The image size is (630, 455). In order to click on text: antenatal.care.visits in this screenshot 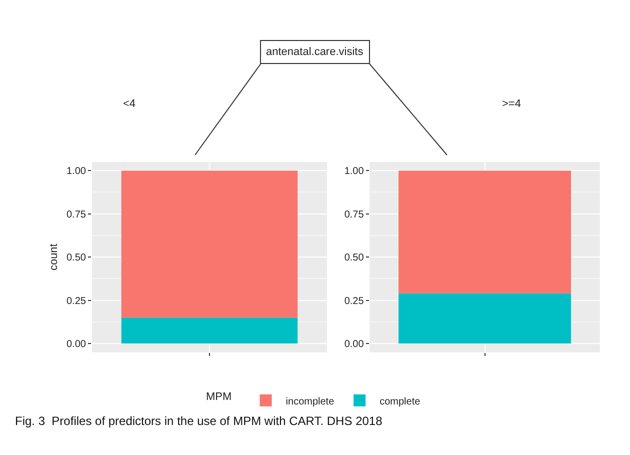, I will do `click(315, 52)`.